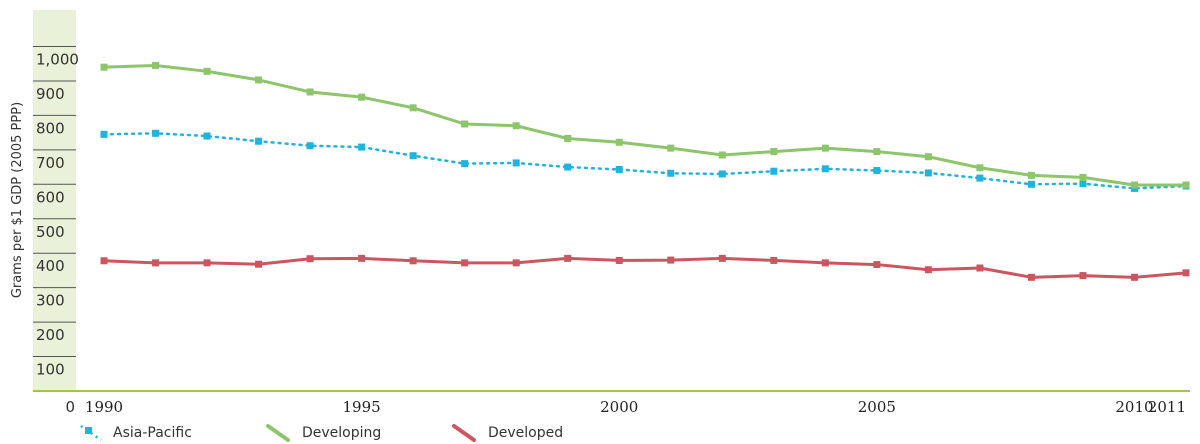 Image resolution: width=1200 pixels, height=444 pixels. I want to click on x-tick-label: 1995, so click(362, 407).